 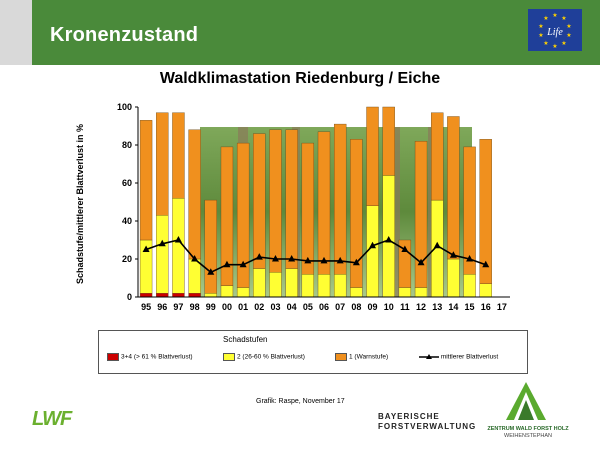 I want to click on legend-swatch-moderate, so click(x=229, y=357).